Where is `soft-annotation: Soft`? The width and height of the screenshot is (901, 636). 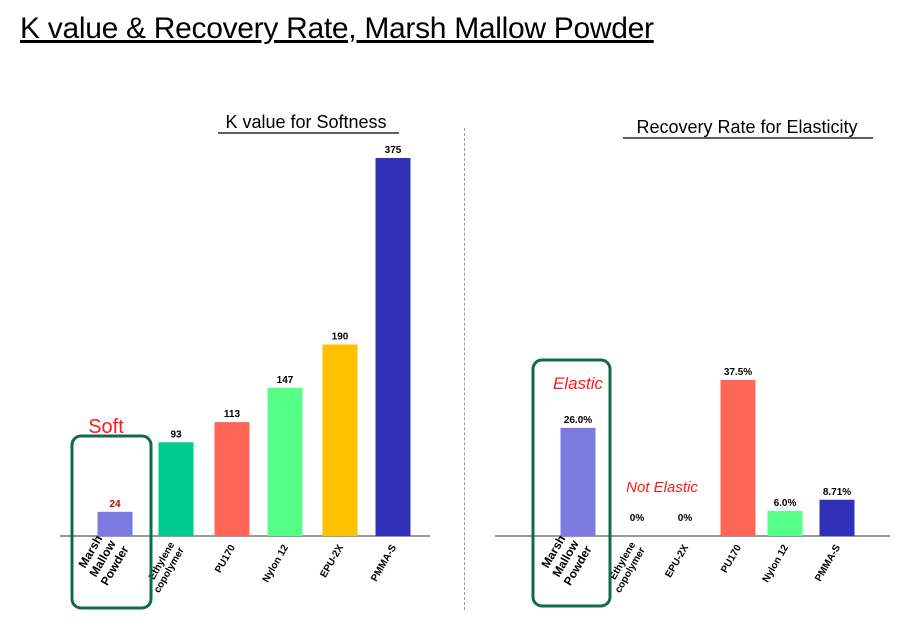
soft-annotation: Soft is located at coordinates (106, 427).